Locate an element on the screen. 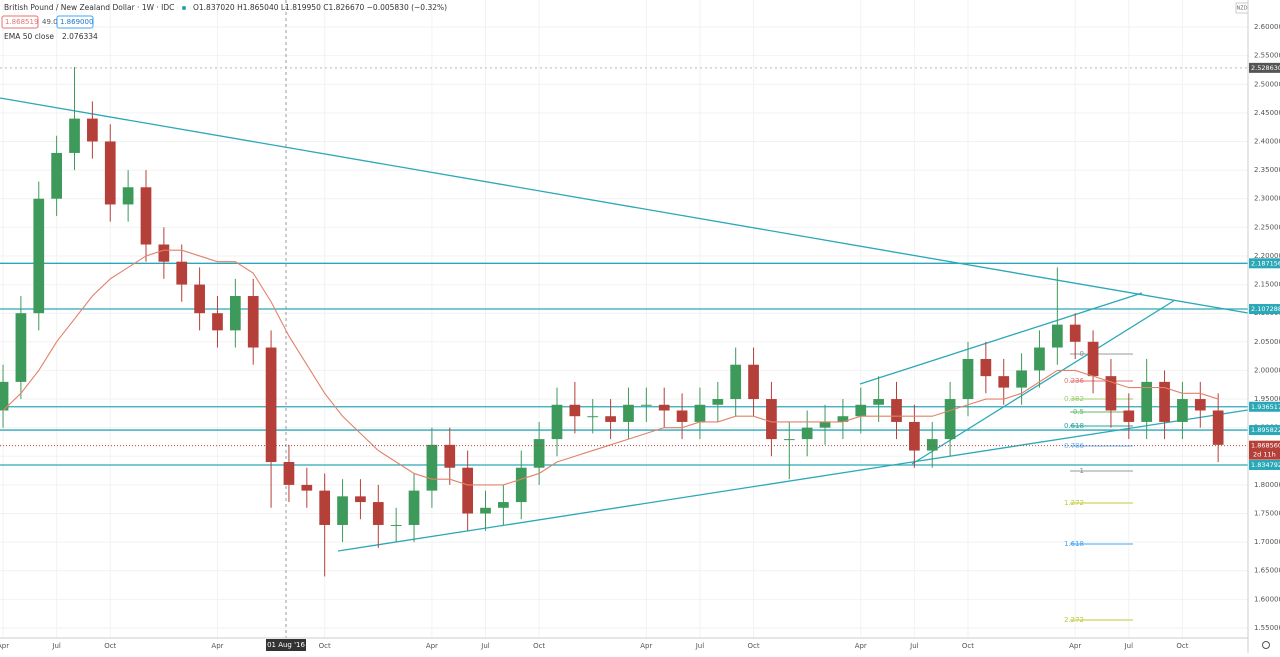  currency-box is located at coordinates (1242, 8).